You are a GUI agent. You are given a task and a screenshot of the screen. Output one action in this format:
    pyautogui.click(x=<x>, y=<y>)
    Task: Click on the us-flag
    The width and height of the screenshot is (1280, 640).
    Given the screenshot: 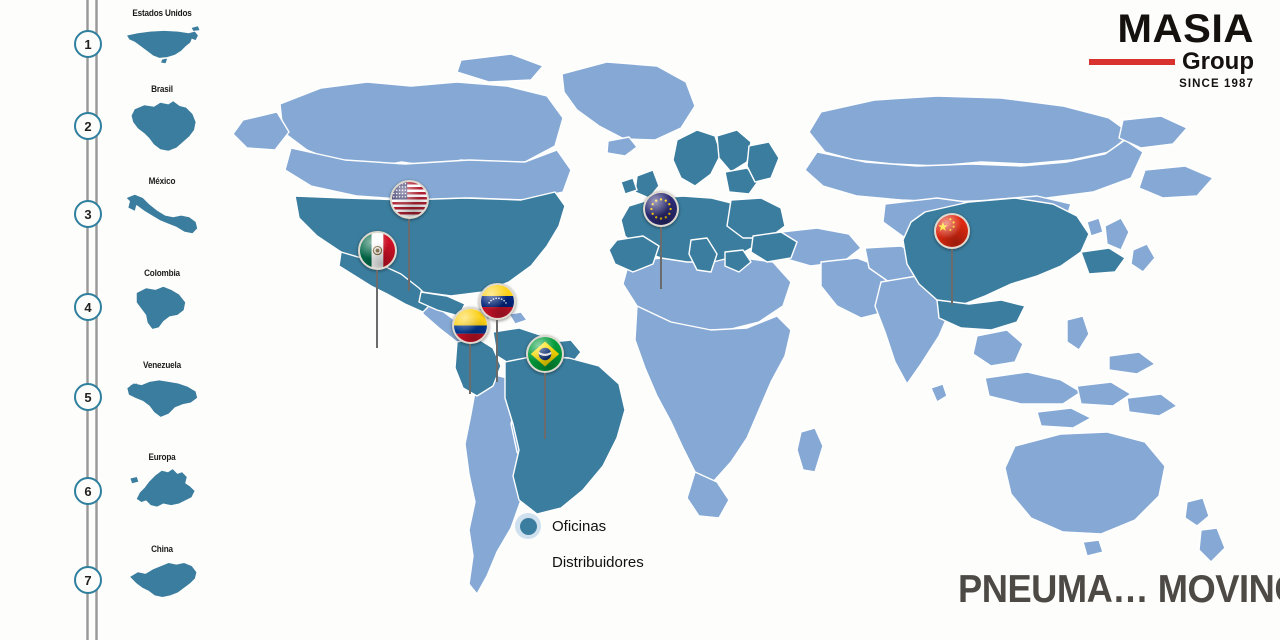 What is the action you would take?
    pyautogui.click(x=409, y=199)
    